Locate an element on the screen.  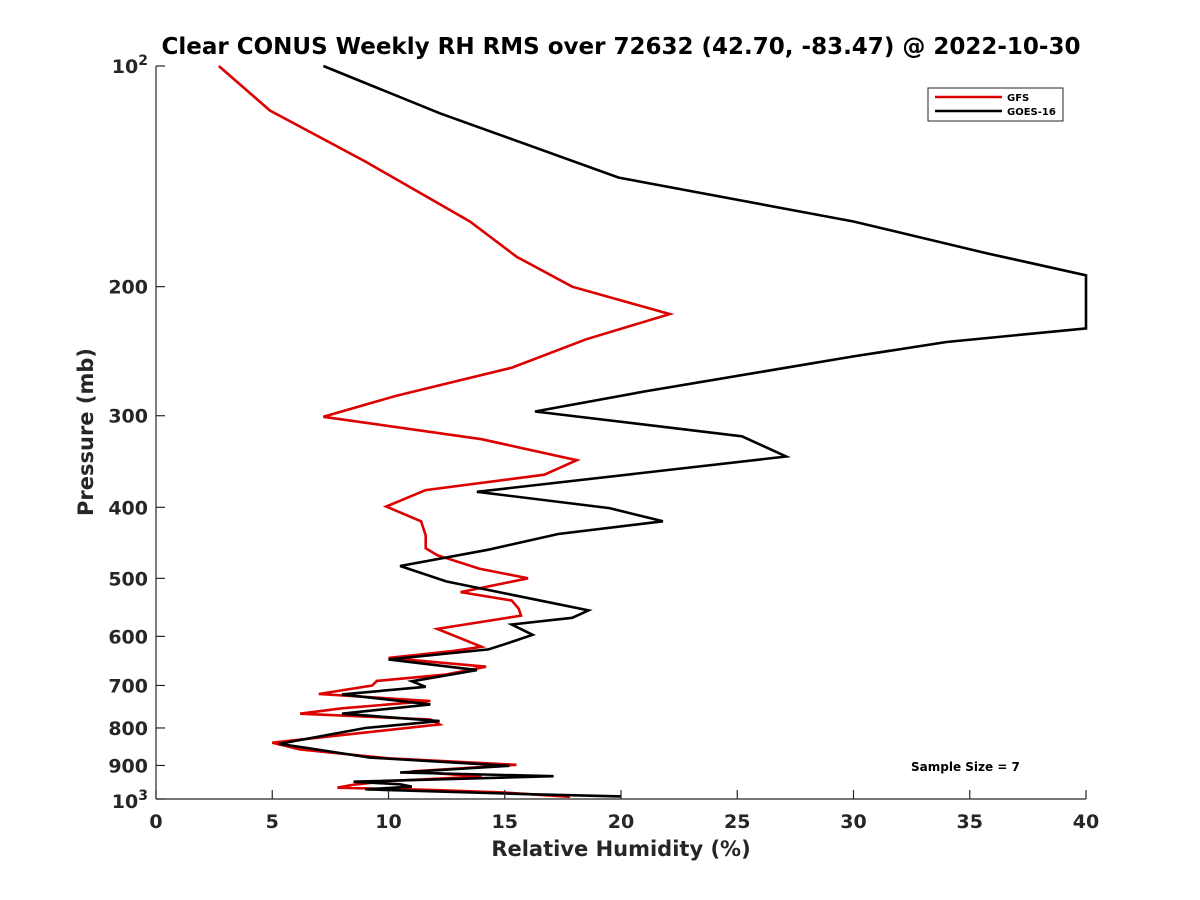
legend-label-goes-16: GOES-16 is located at coordinates (1031, 112).